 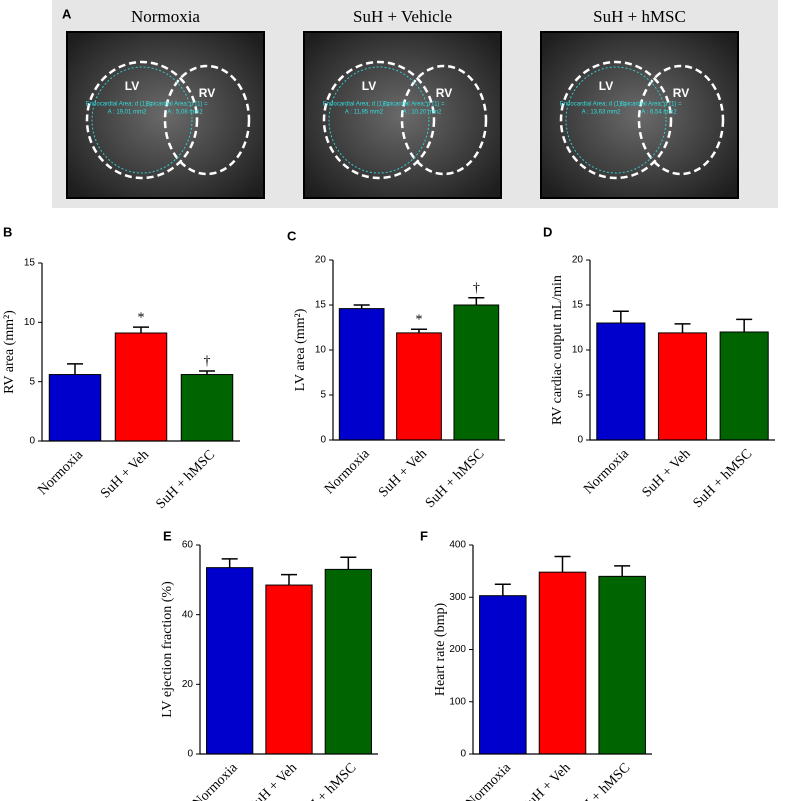 What do you see at coordinates (457, 649) in the screenshot?
I see `y-tick-label: 200` at bounding box center [457, 649].